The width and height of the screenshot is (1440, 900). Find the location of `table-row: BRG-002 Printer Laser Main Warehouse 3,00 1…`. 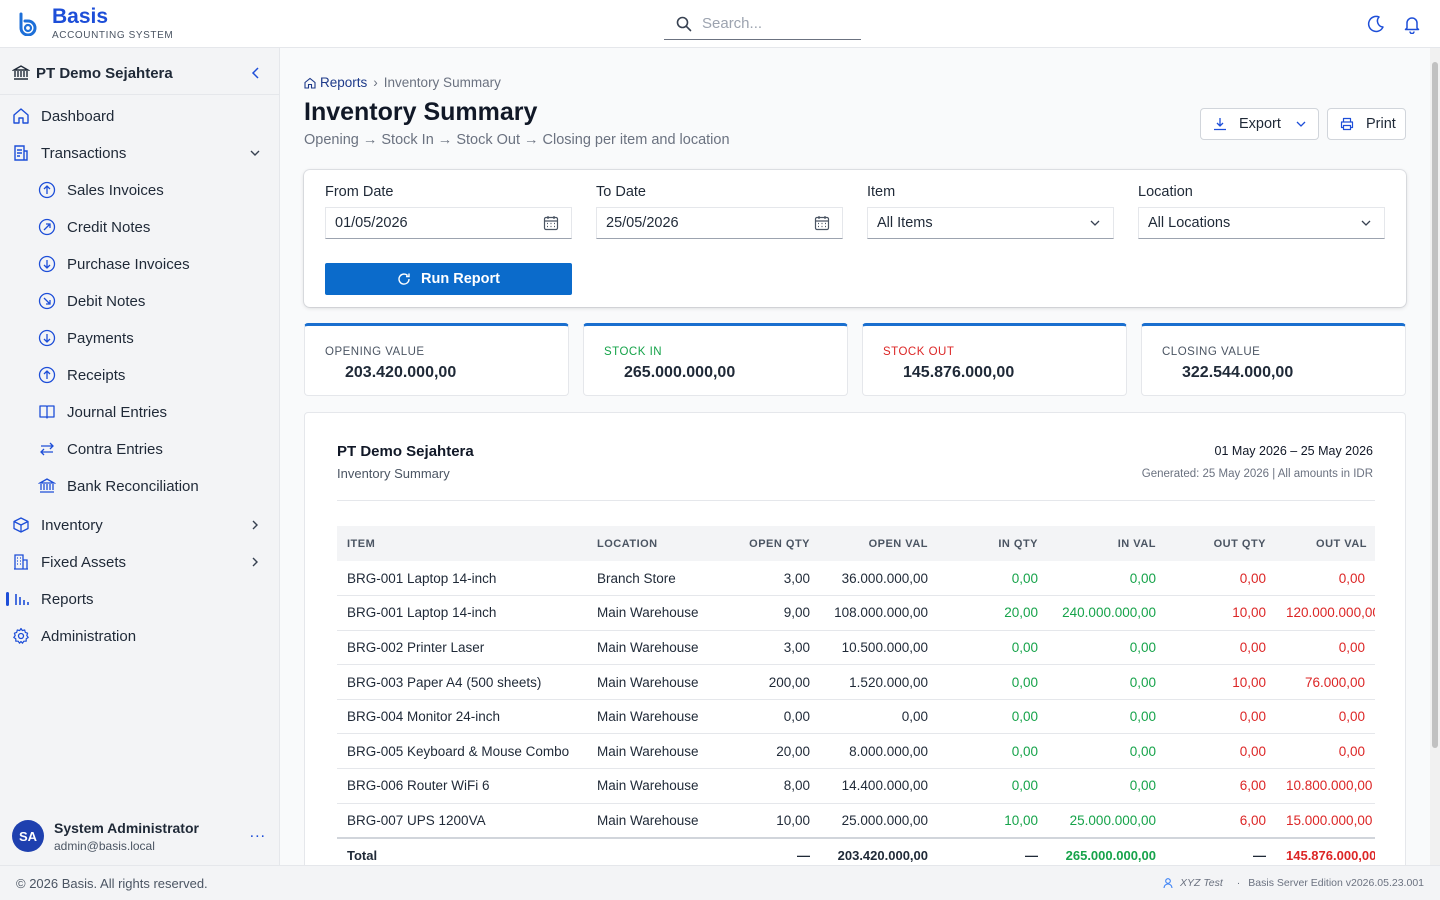

table-row: BRG-002 Printer Laser Main Warehouse 3,00 1… is located at coordinates (856, 648).